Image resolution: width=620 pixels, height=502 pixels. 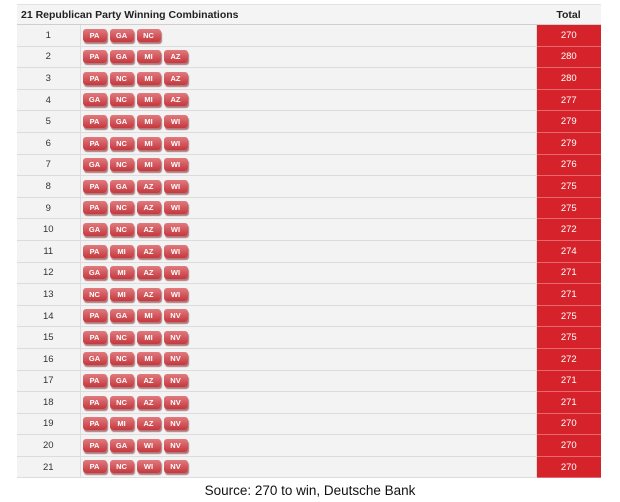 I want to click on state-combination: PA GA NC, so click(x=308, y=35).